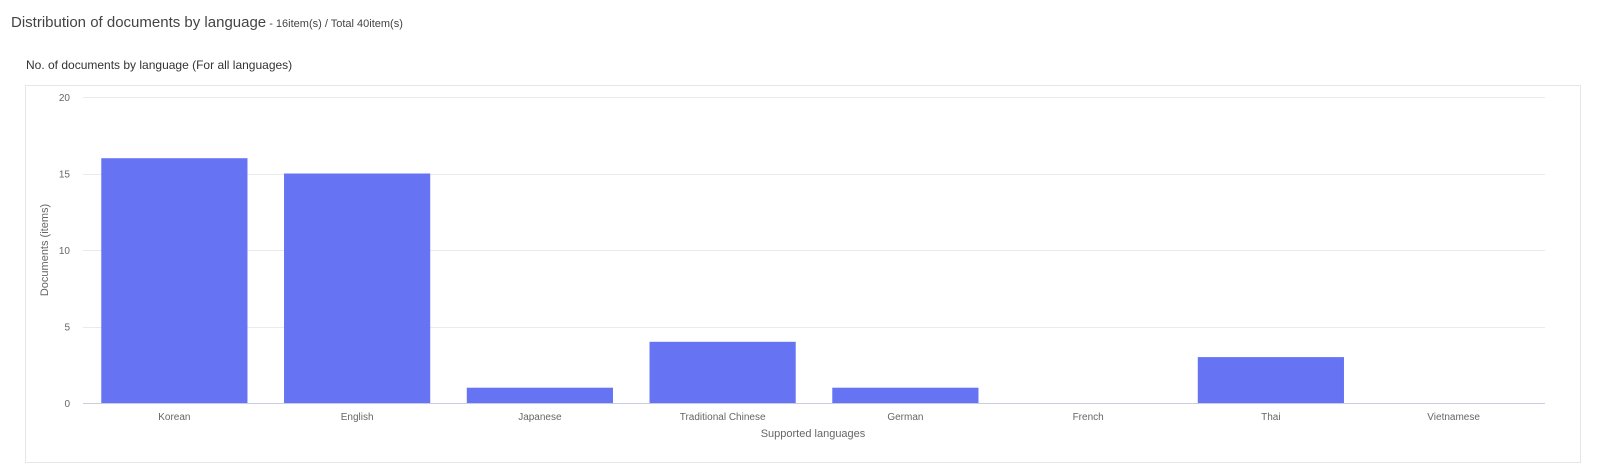  Describe the element at coordinates (1088, 417) in the screenshot. I see `x-tick-label: French` at that location.